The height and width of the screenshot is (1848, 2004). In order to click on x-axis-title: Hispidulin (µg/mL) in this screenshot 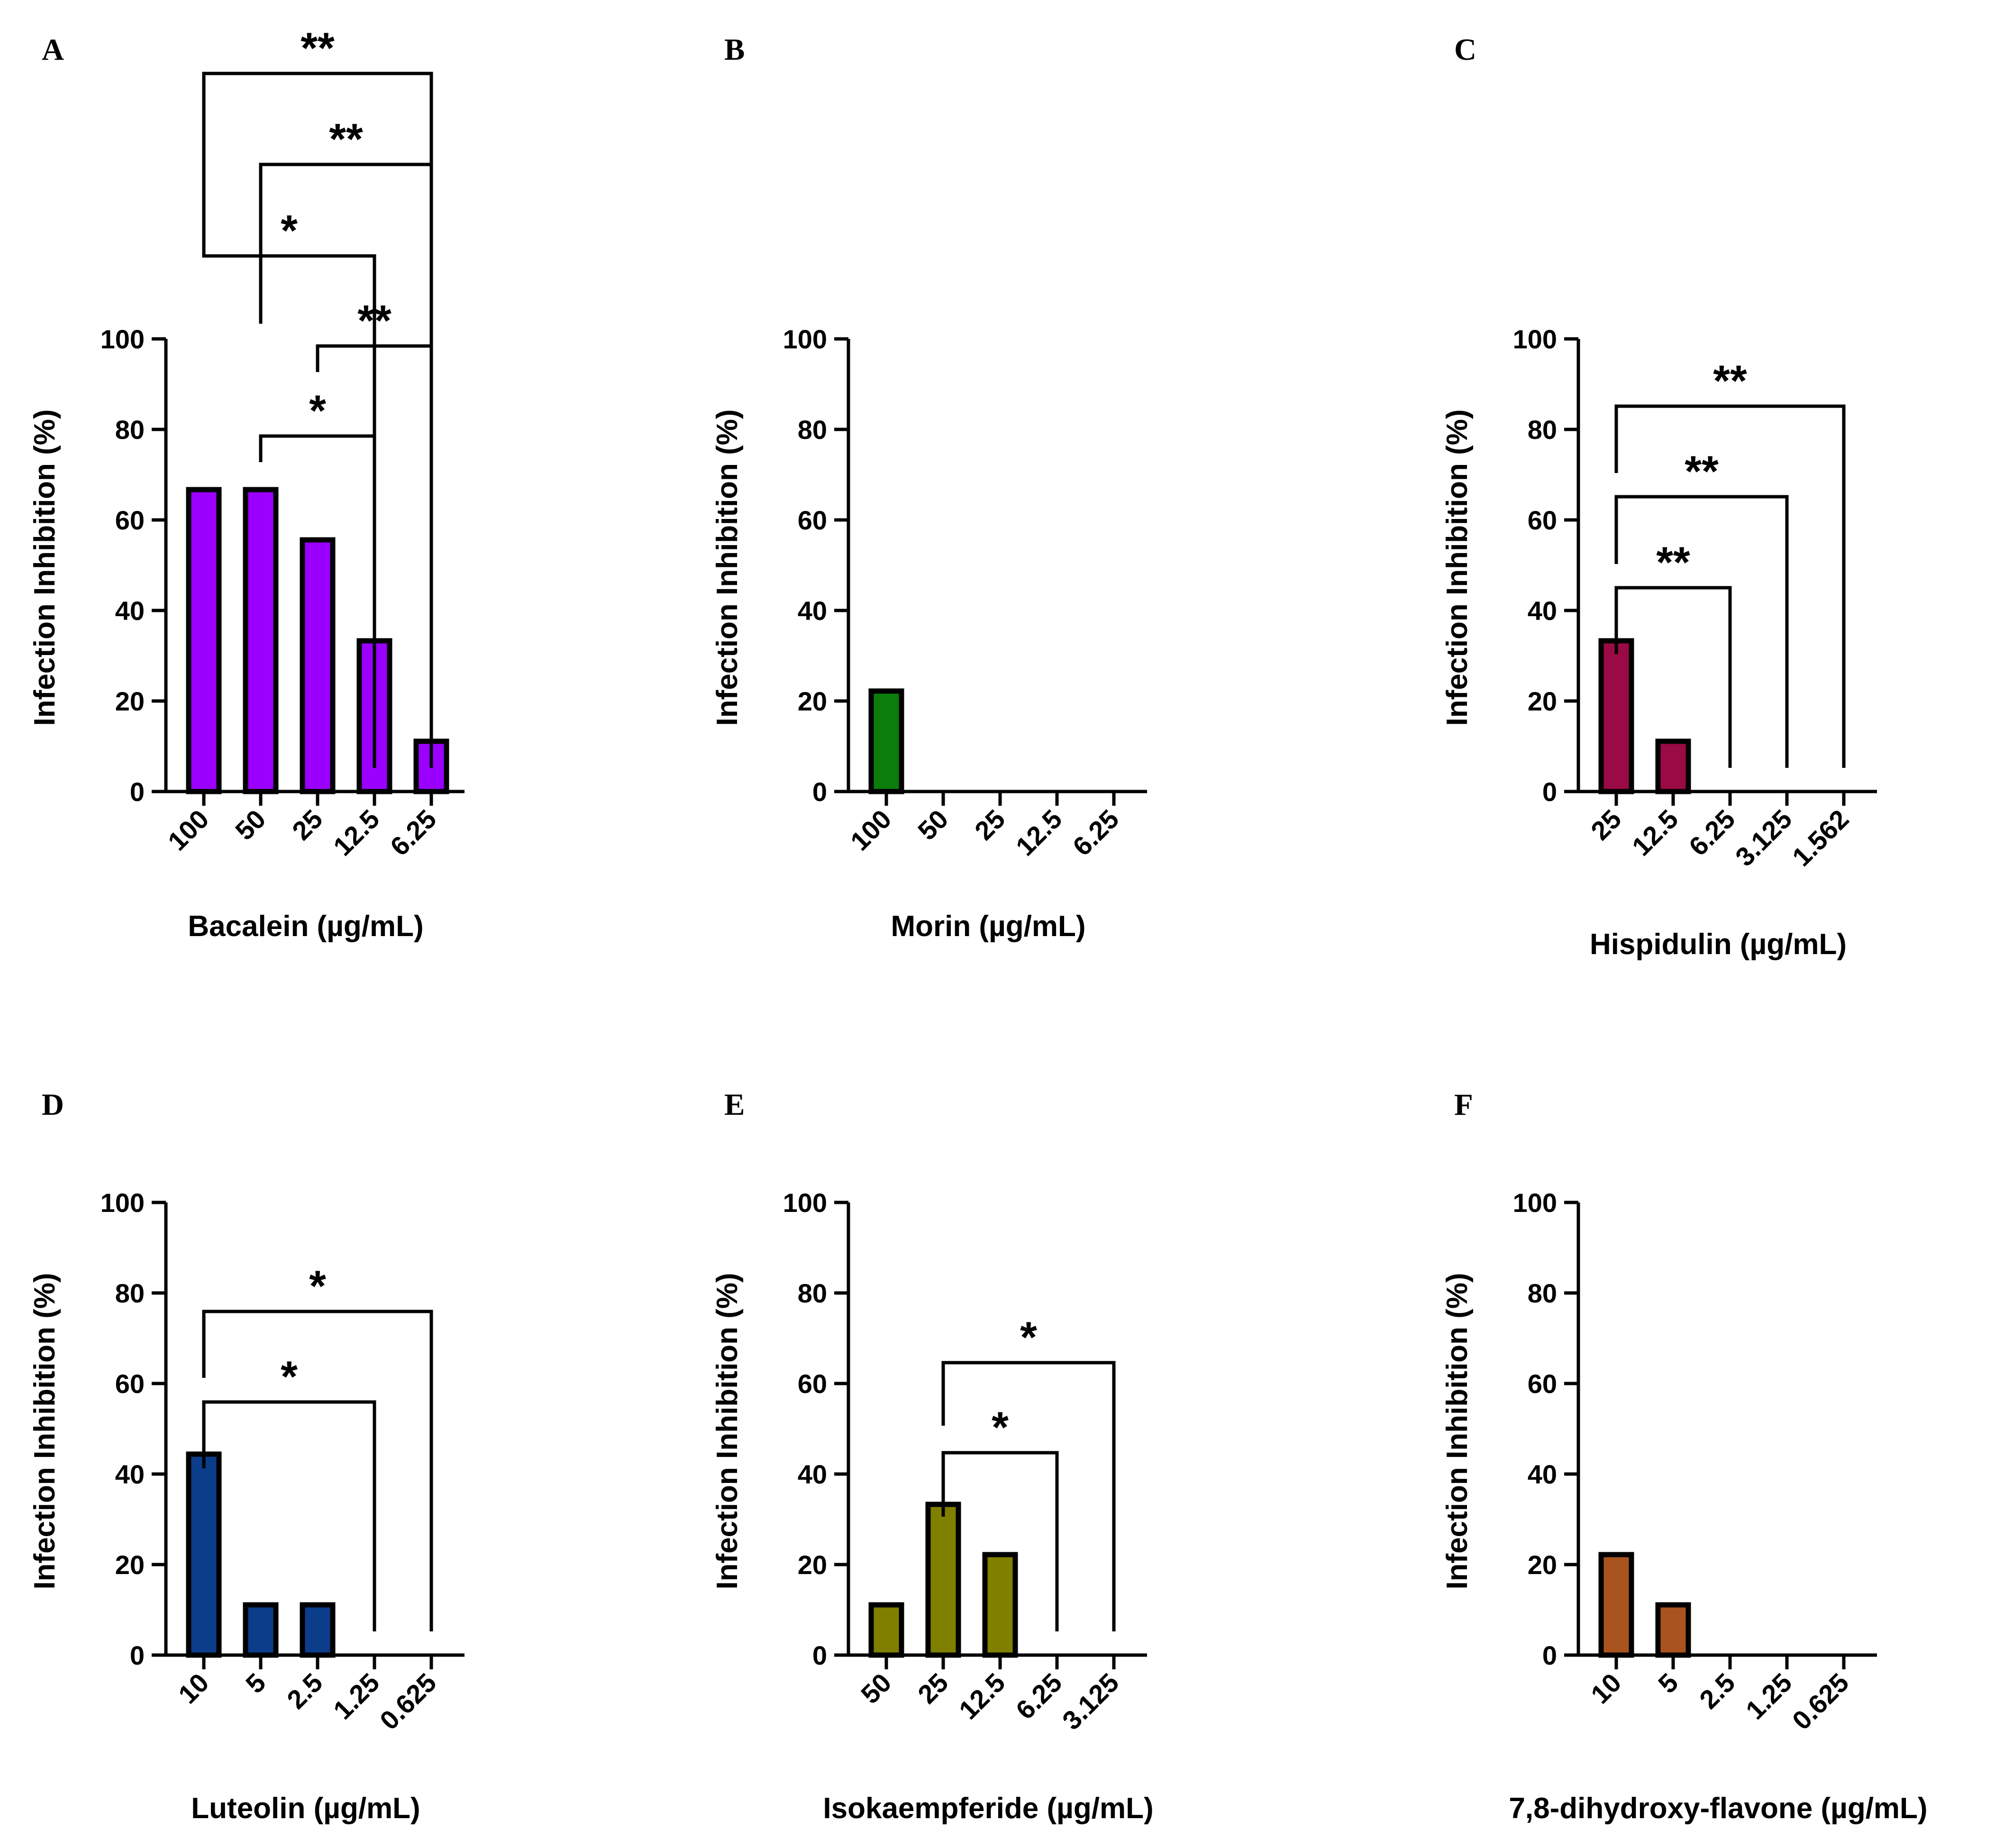, I will do `click(1718, 944)`.